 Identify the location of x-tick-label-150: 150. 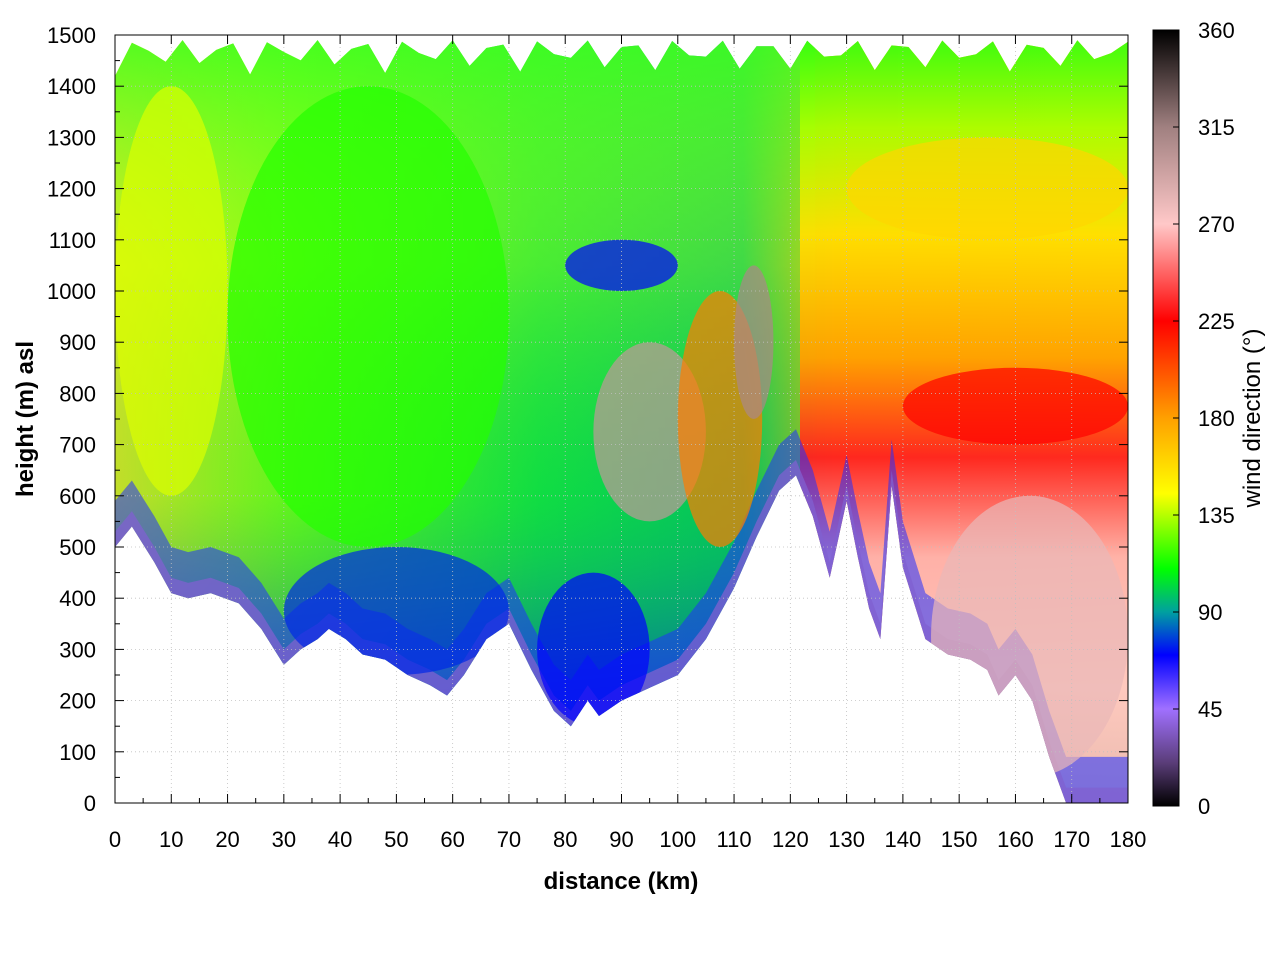
(959, 839).